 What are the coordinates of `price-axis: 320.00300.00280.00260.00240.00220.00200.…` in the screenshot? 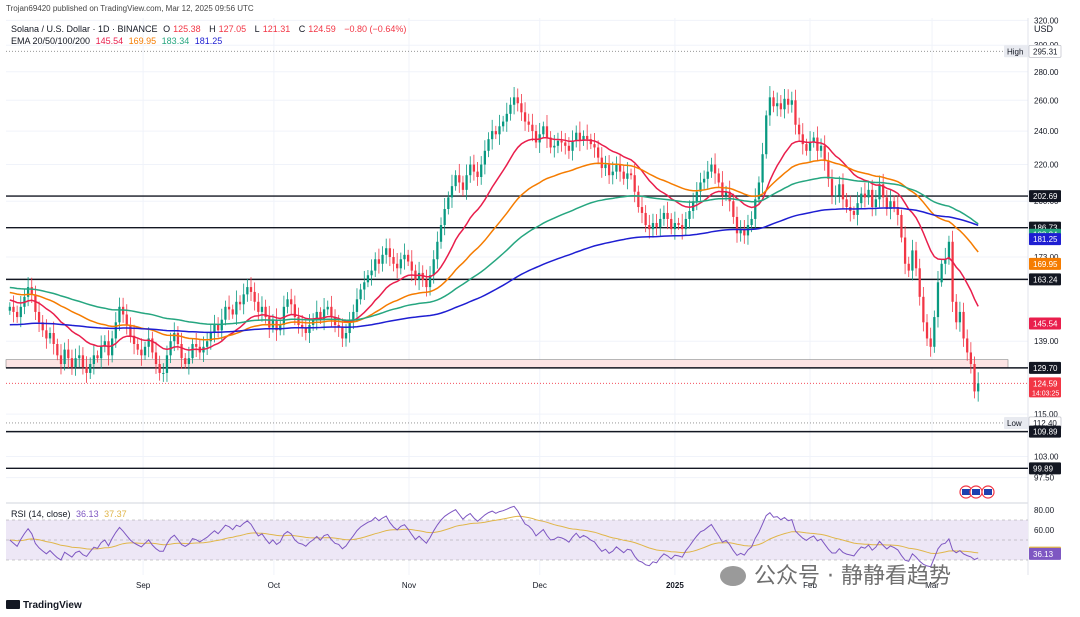 It's located at (1033, 288).